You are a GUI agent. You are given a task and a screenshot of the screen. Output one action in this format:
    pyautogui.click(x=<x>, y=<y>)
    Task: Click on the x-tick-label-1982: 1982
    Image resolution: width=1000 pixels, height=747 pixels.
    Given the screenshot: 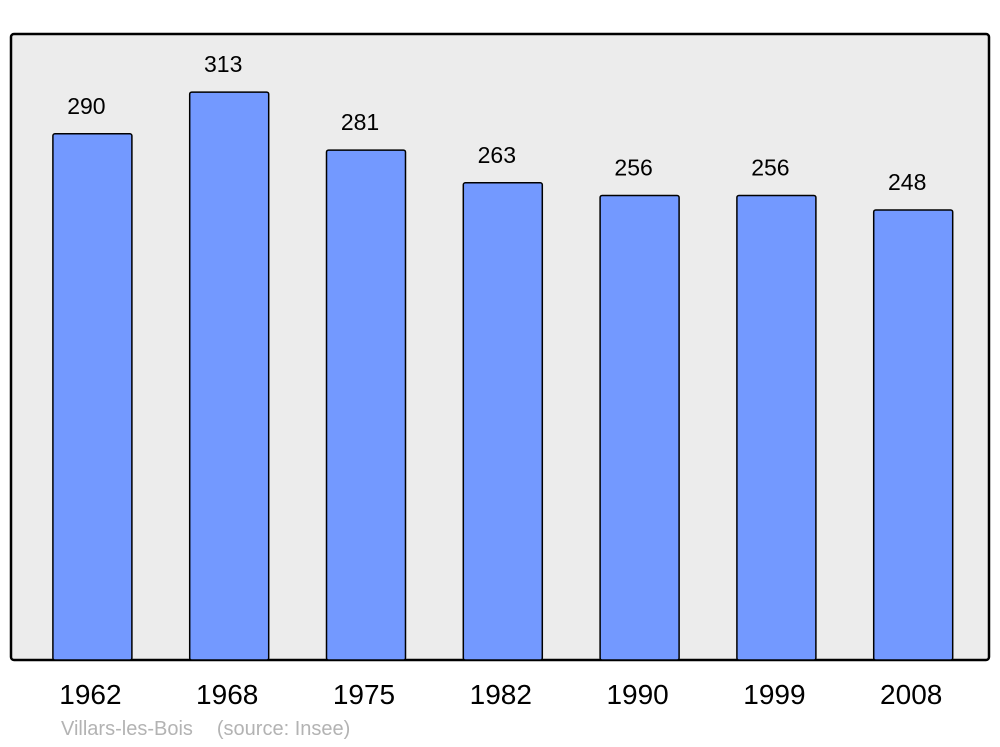 What is the action you would take?
    pyautogui.click(x=501, y=694)
    